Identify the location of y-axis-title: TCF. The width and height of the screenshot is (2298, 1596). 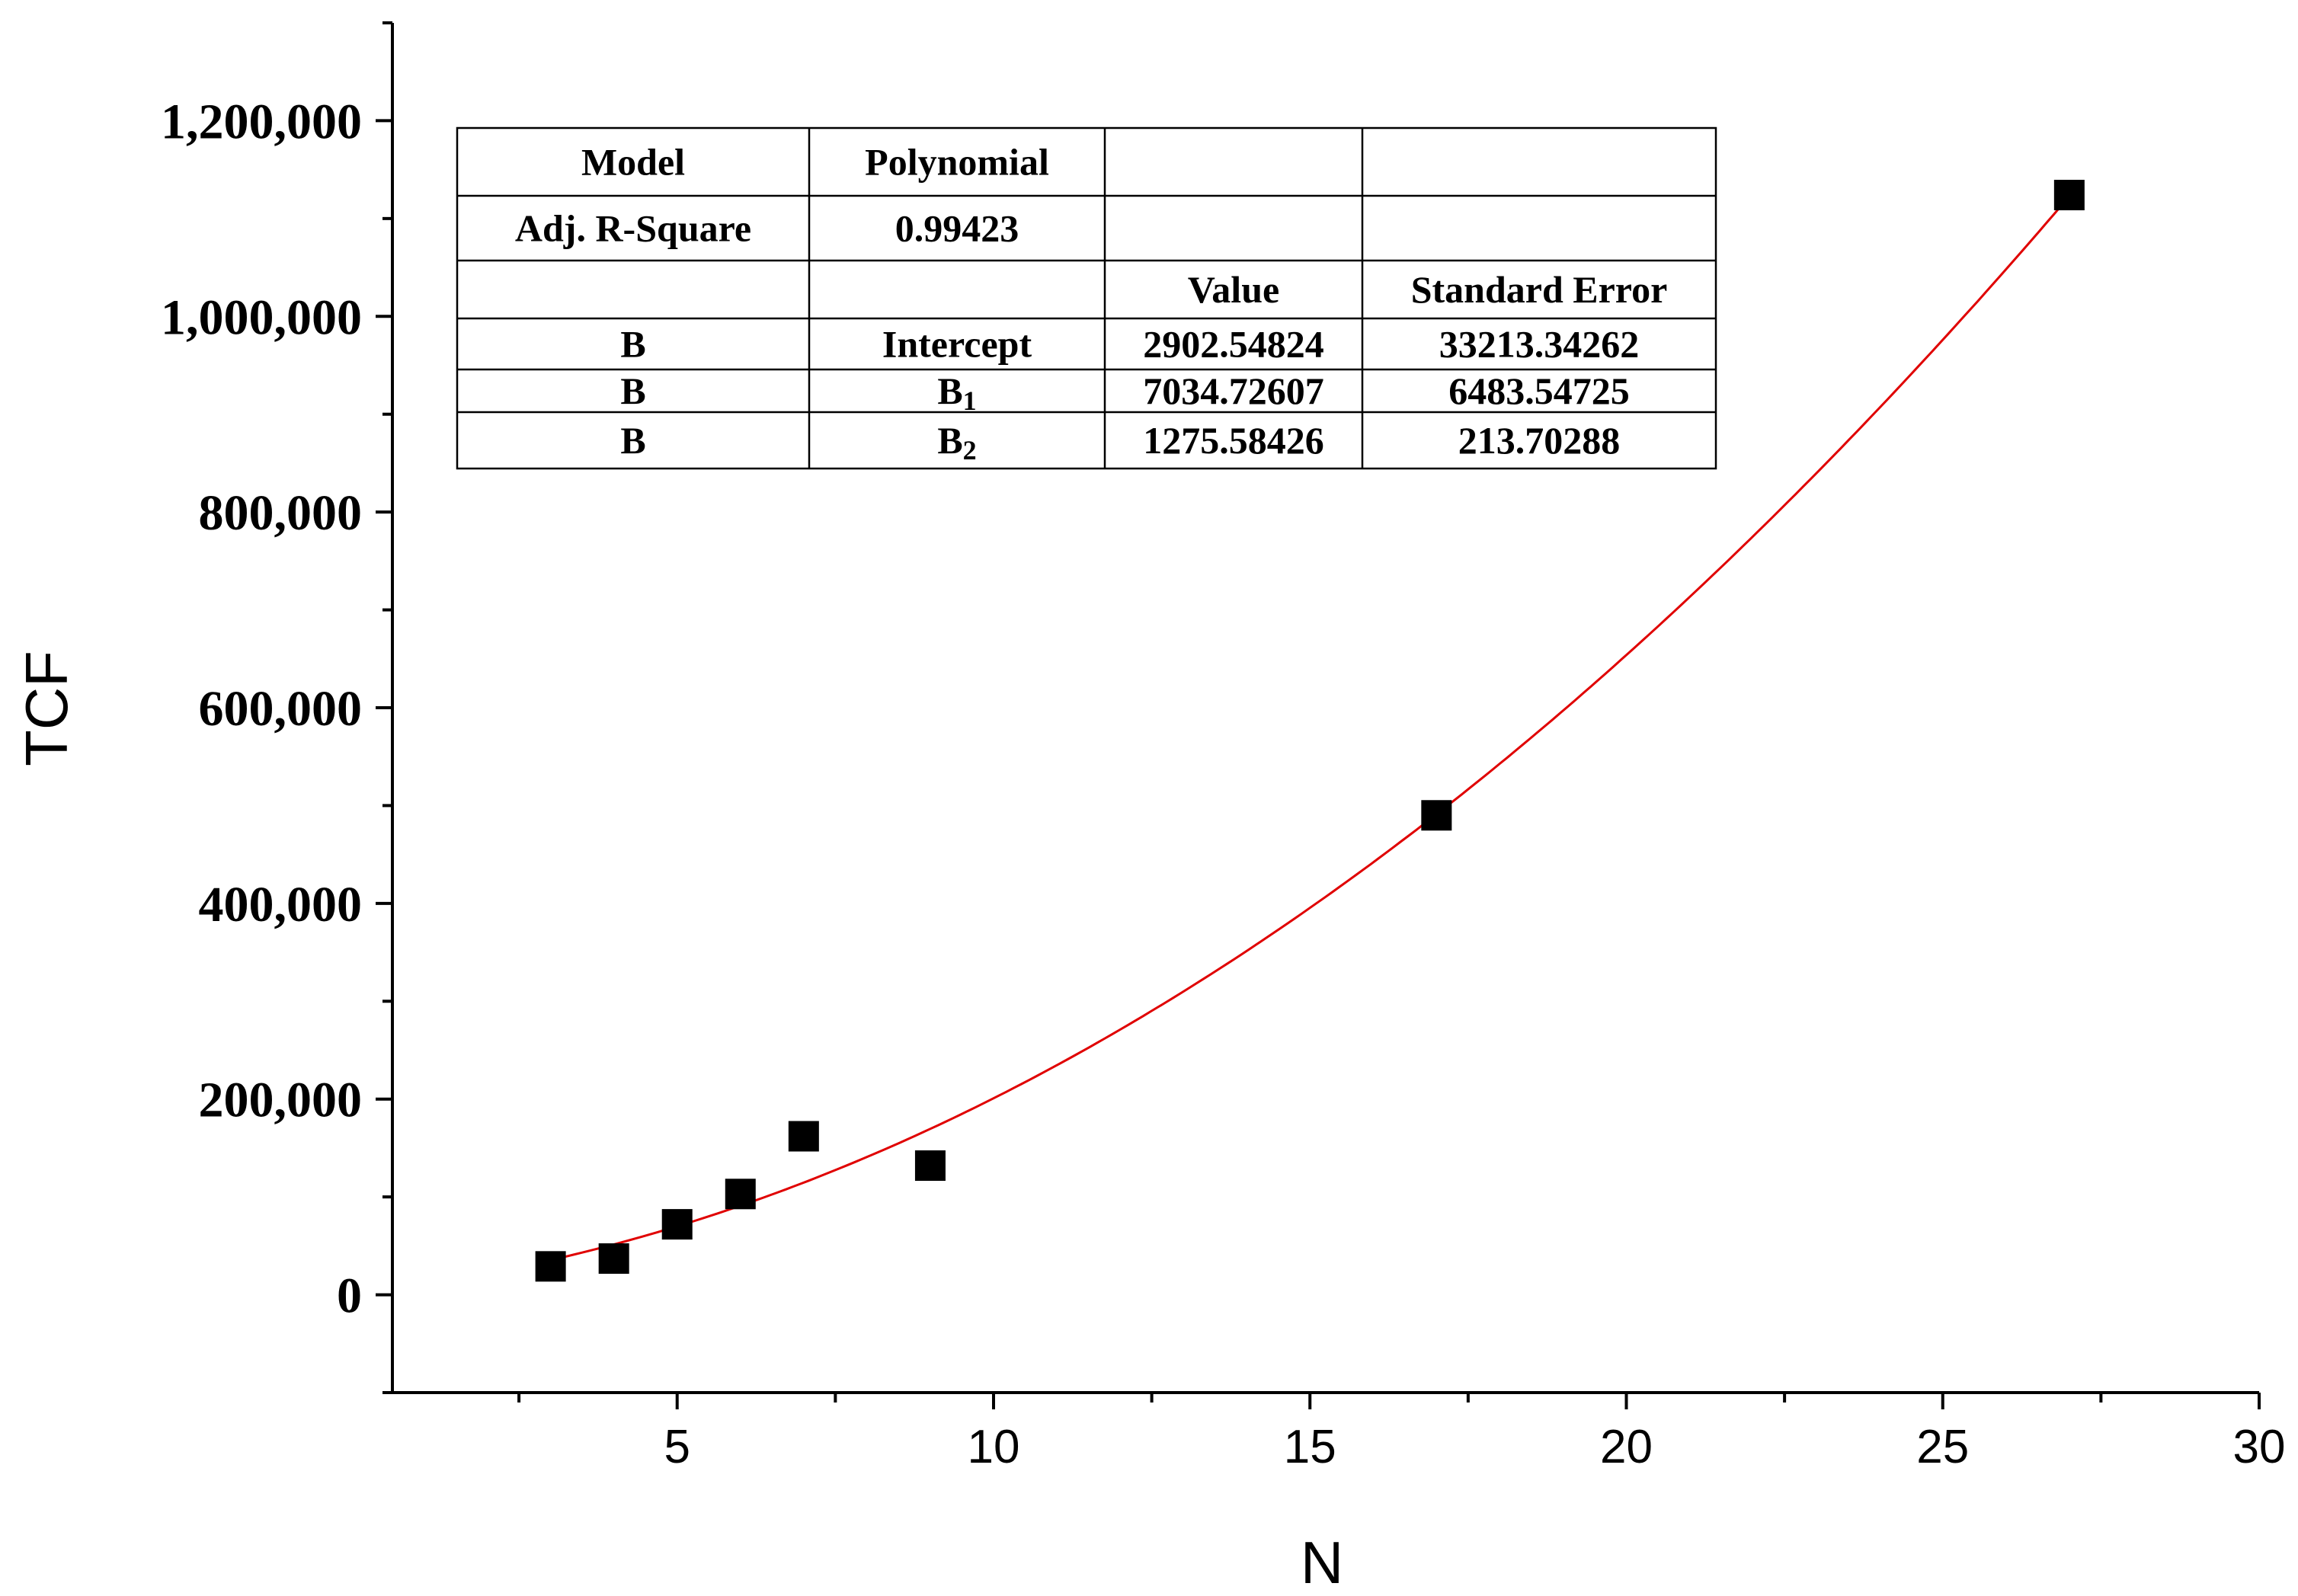
(47, 708).